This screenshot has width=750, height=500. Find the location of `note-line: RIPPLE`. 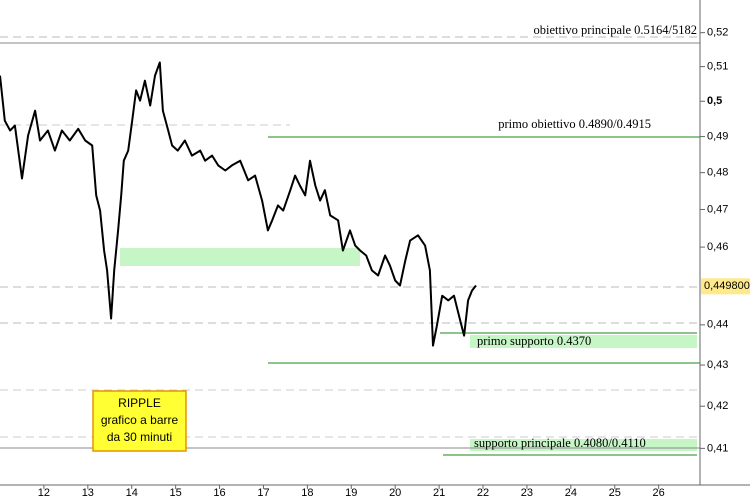

note-line: RIPPLE is located at coordinates (139, 403).